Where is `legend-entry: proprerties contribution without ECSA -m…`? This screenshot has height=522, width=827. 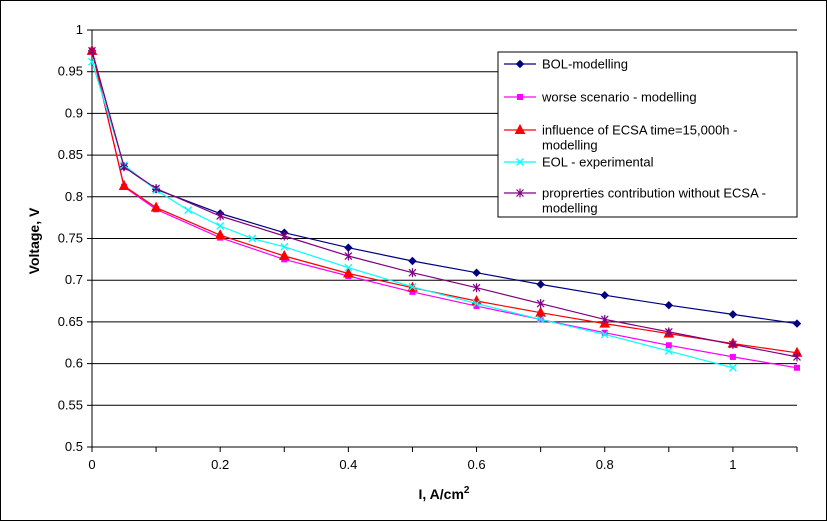
legend-entry: proprerties contribution without ECSA -m… is located at coordinates (635, 201).